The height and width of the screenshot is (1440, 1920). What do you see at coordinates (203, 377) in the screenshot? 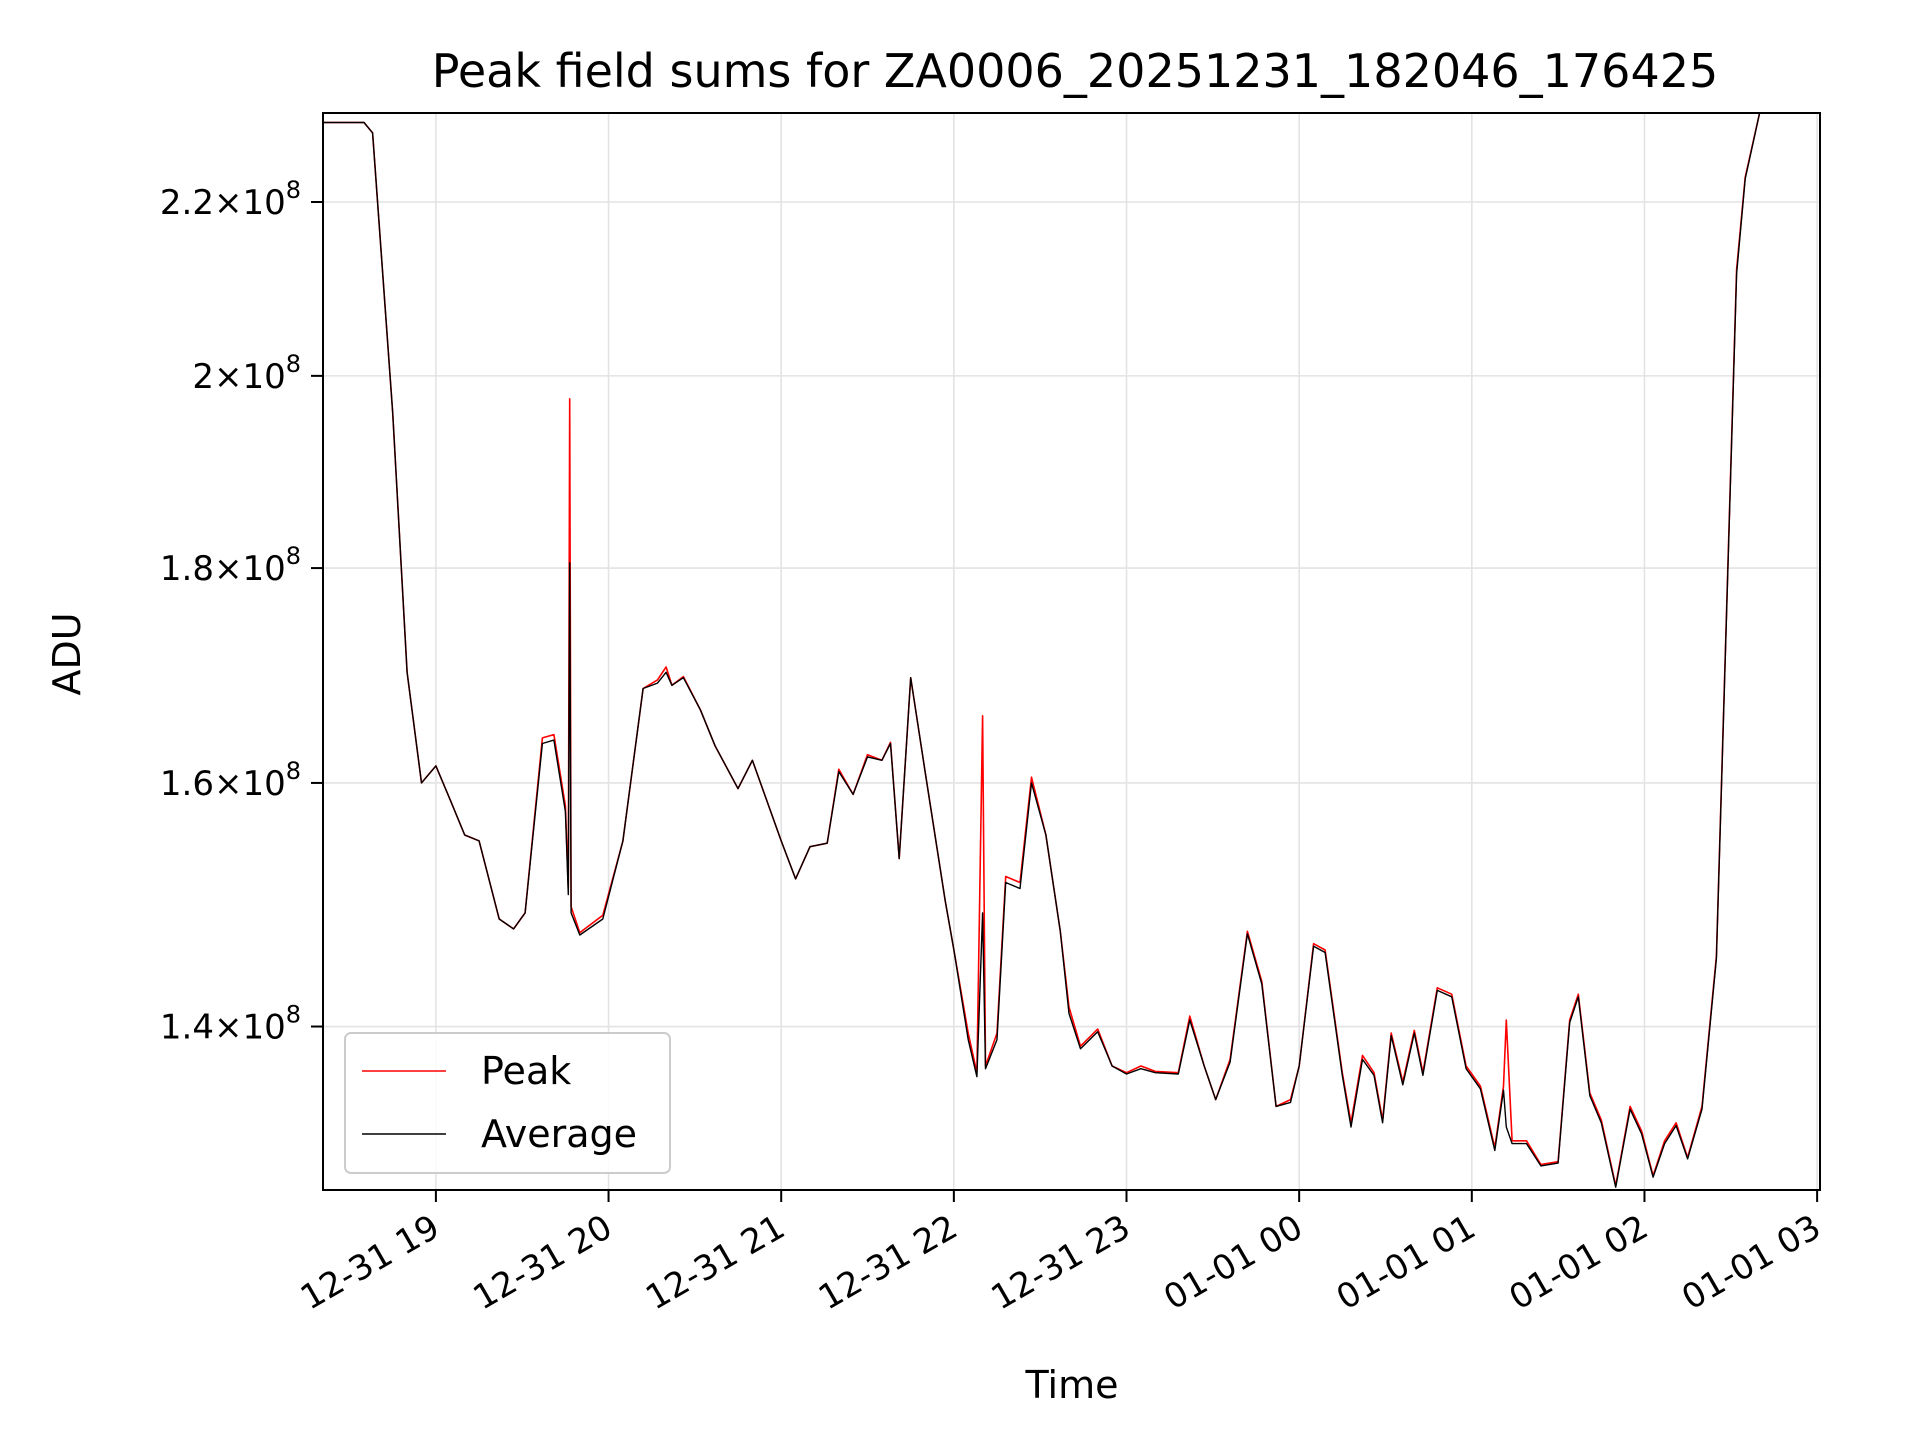
I see `y-tick-mantissa: 2` at bounding box center [203, 377].